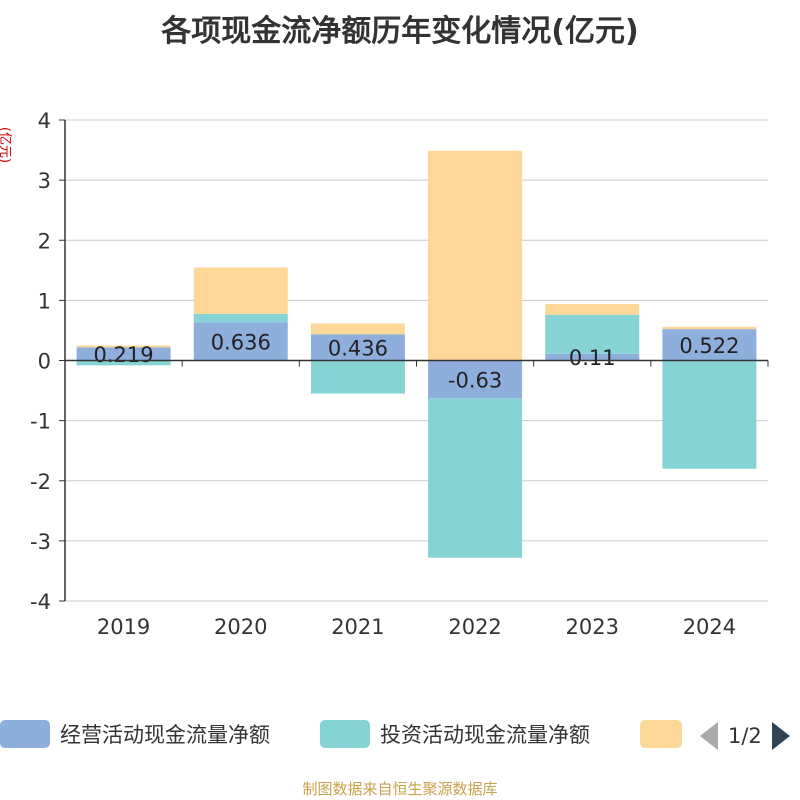 The image size is (800, 800). What do you see at coordinates (709, 627) in the screenshot?
I see `x-tick-label-2024: 2024` at bounding box center [709, 627].